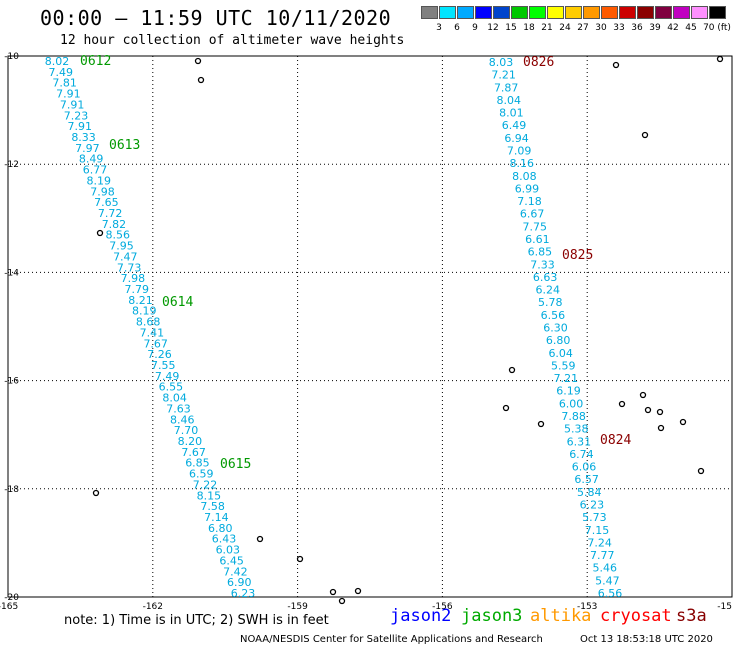 Image resolution: width=740 pixels, height=650 pixels. I want to click on pass-time-label: 0615, so click(235, 464).